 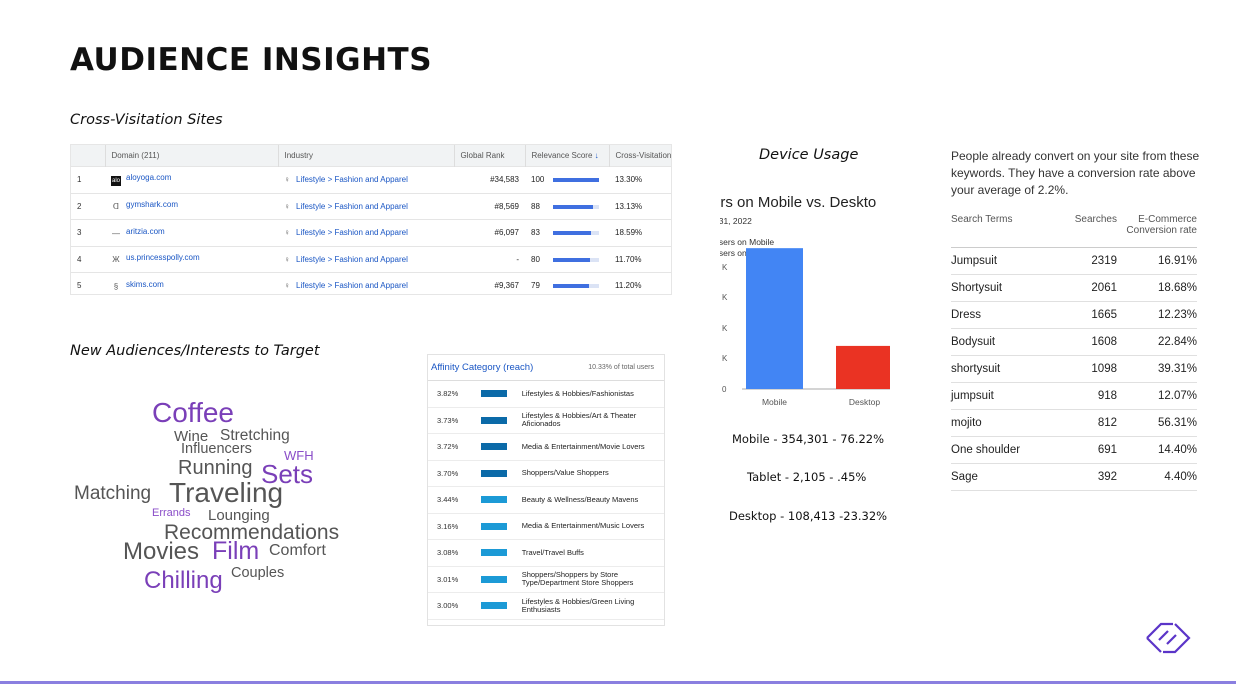 What do you see at coordinates (482, 367) in the screenshot?
I see `affinity-header-title: Affinity Category (reach)` at bounding box center [482, 367].